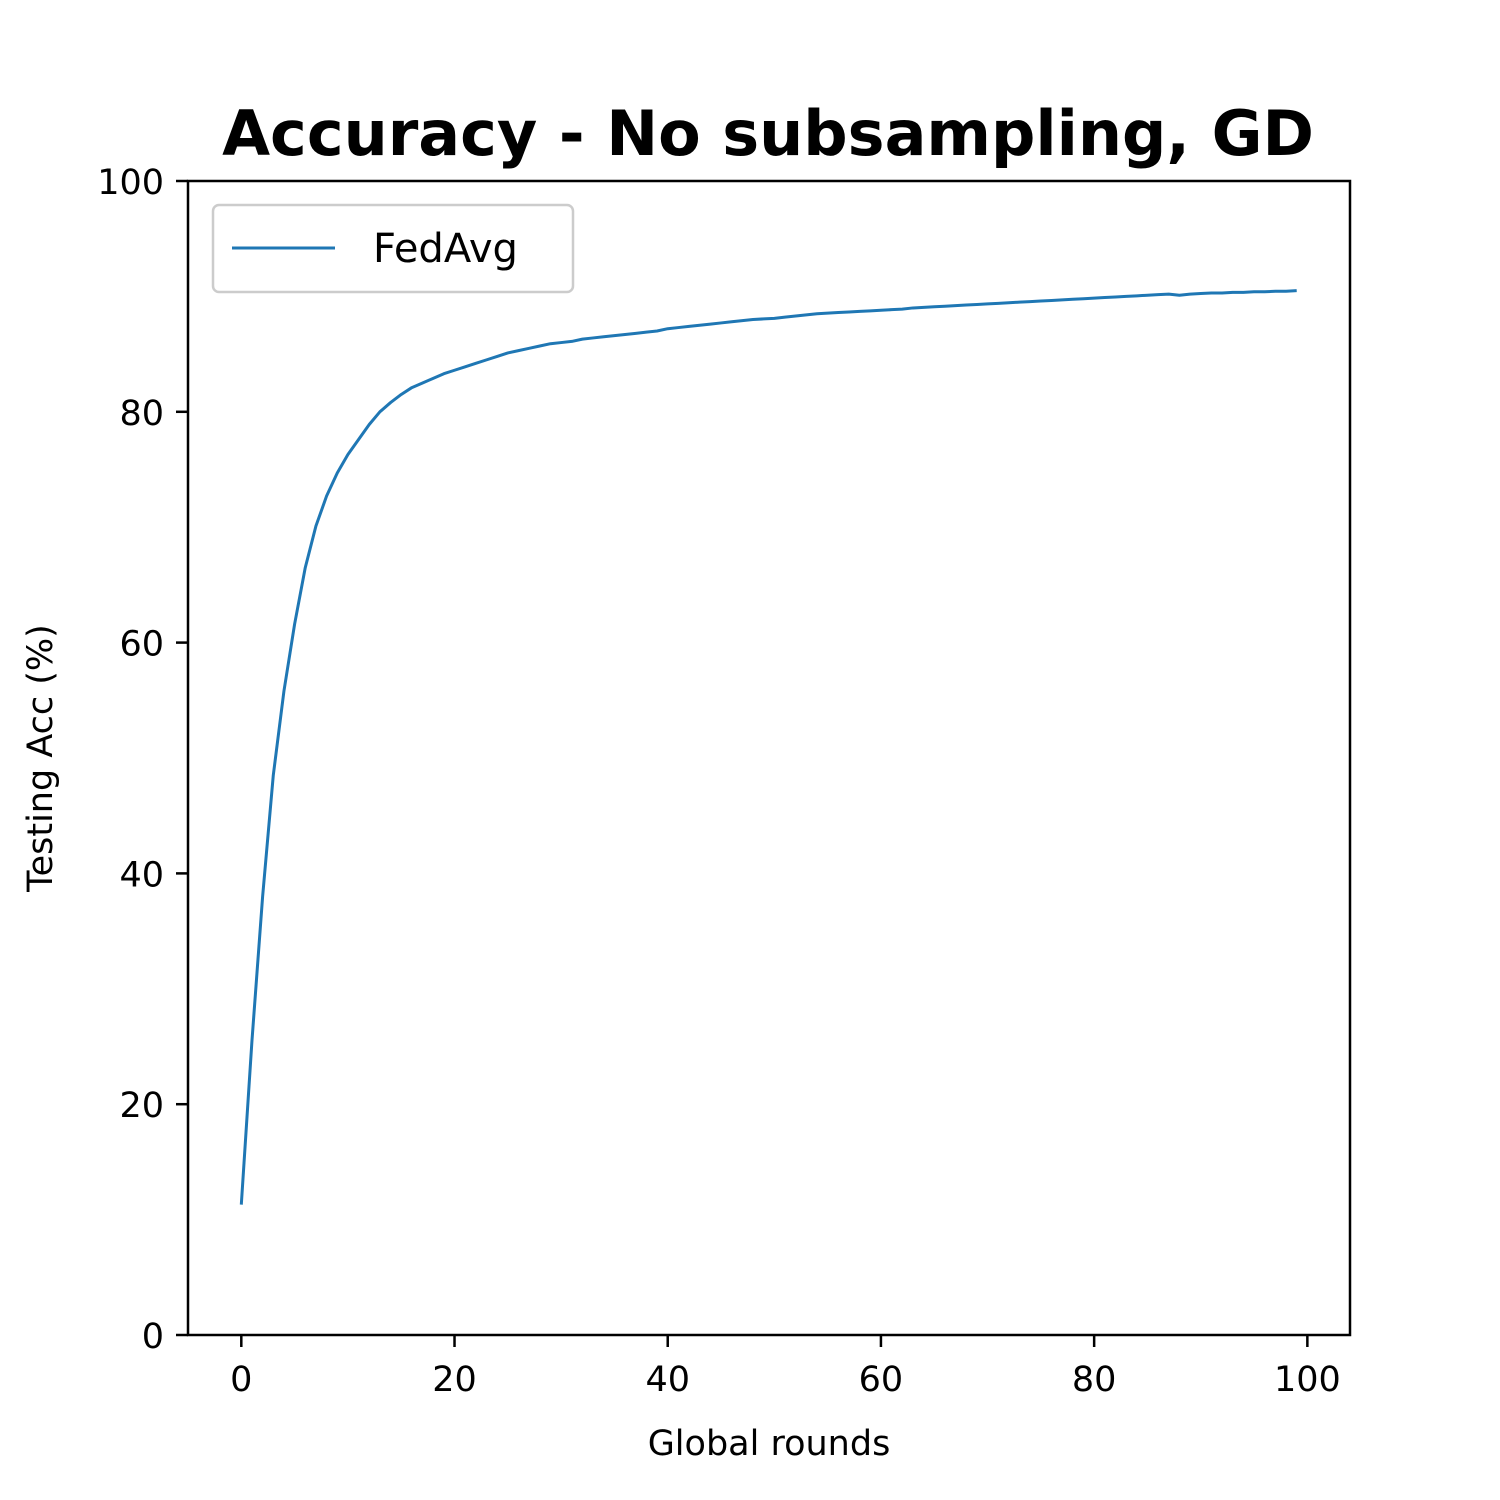  What do you see at coordinates (768, 133) in the screenshot?
I see `chart-title: Accuracy - No subsampling, GD` at bounding box center [768, 133].